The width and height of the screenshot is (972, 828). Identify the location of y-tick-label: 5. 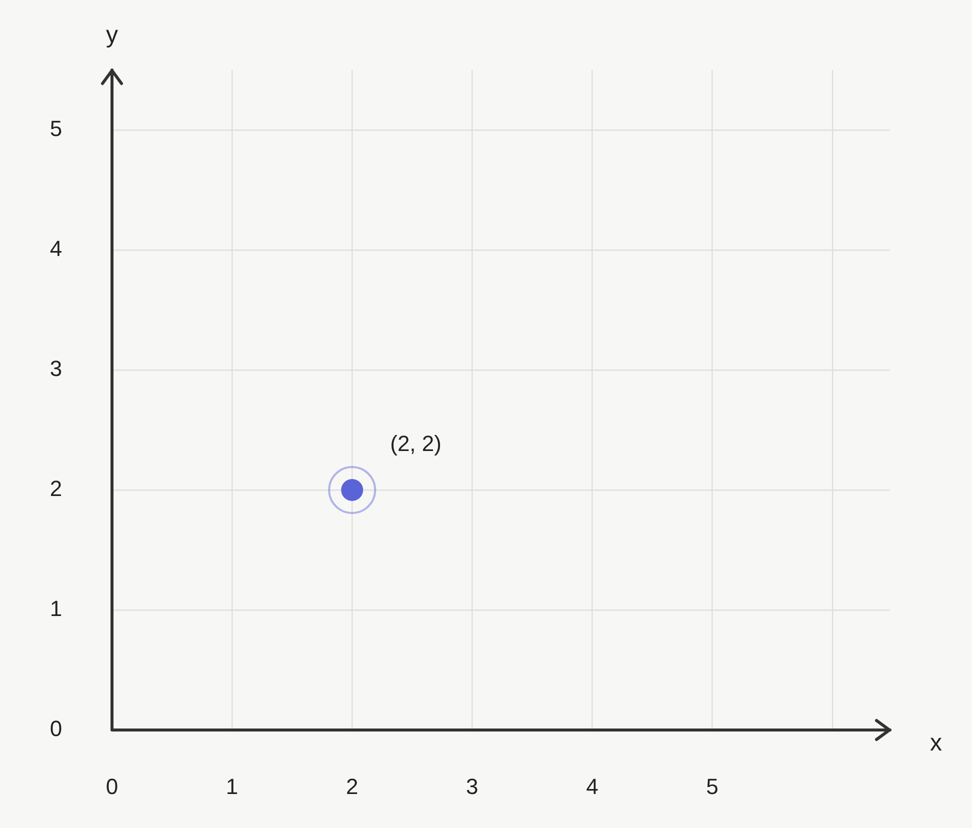
(56, 129).